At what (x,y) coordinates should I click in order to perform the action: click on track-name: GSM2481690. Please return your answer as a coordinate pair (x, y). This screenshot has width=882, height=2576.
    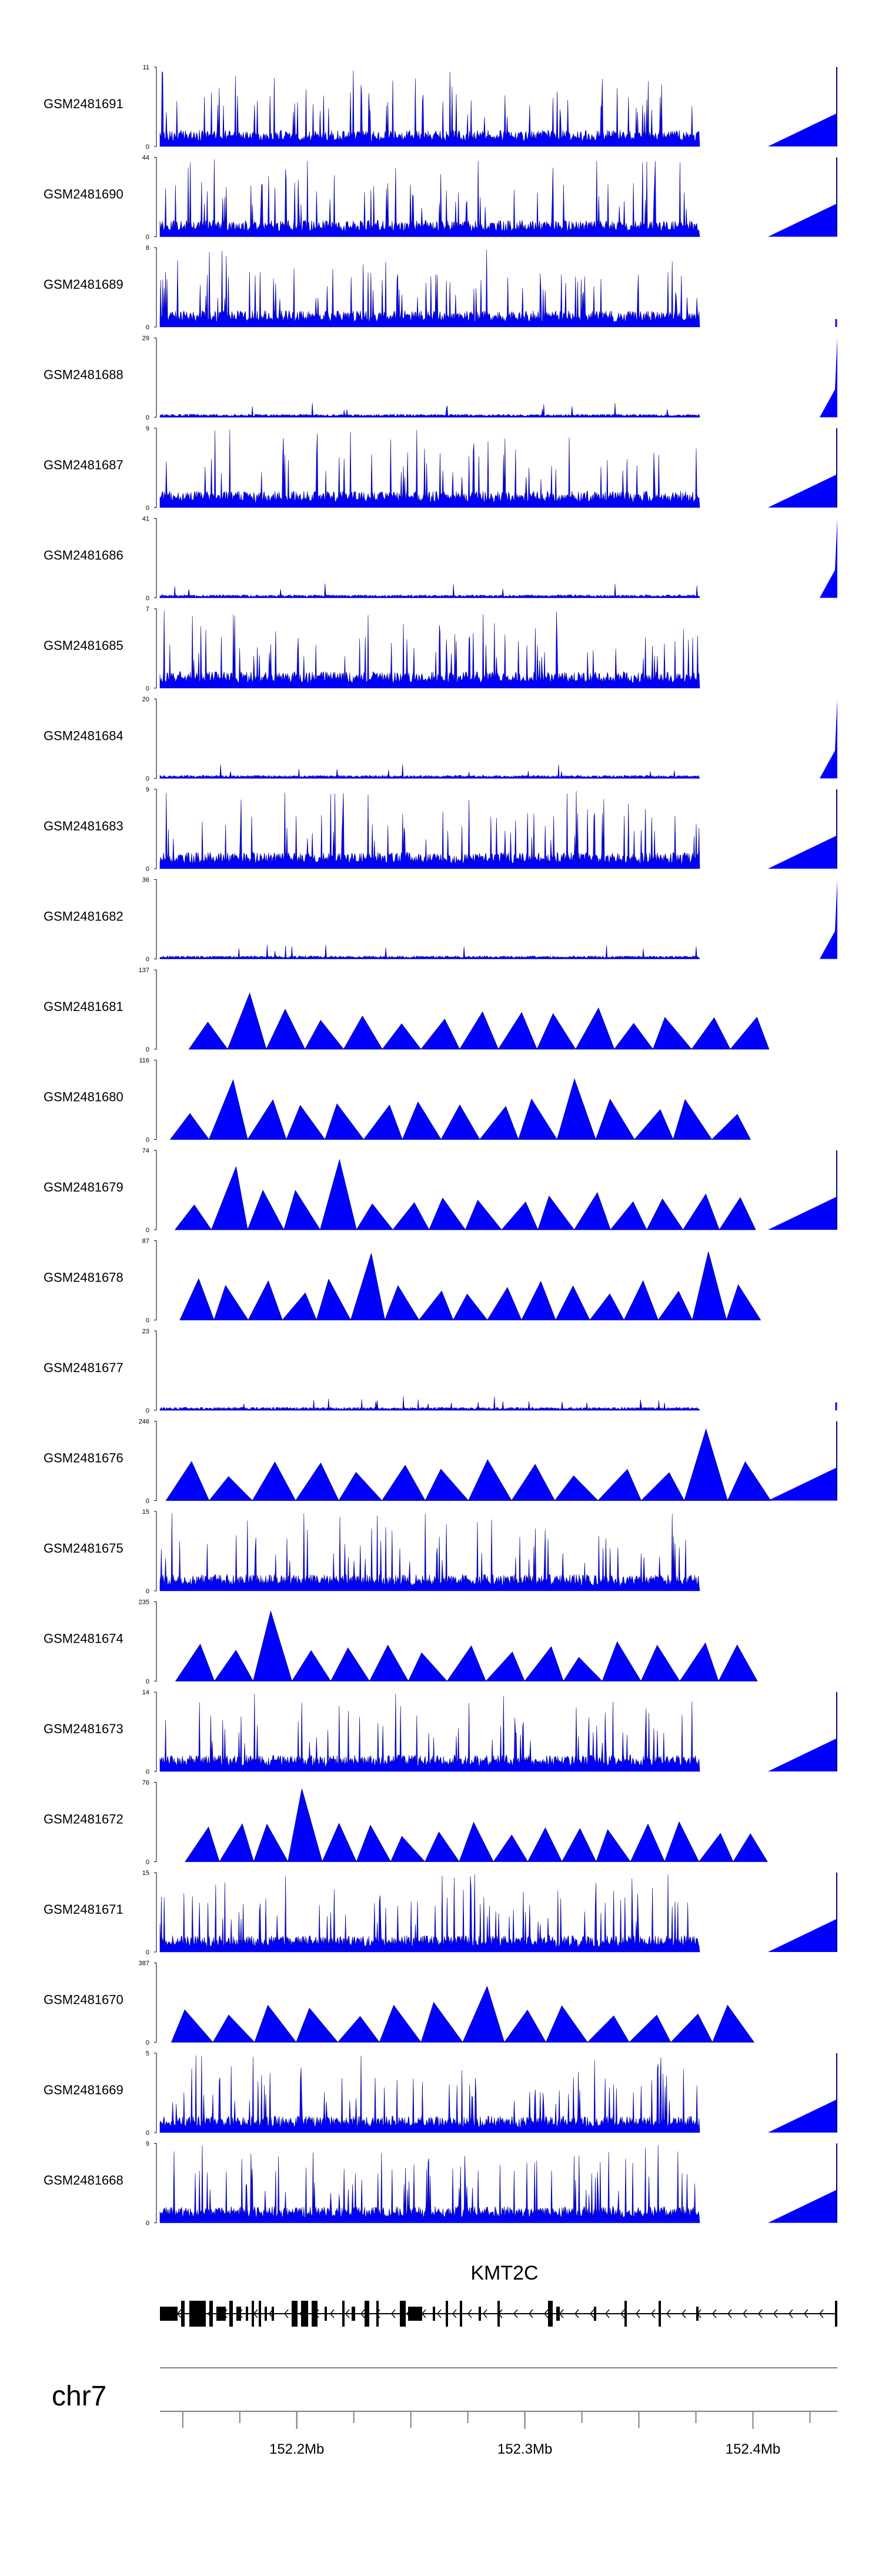
    Looking at the image, I should click on (83, 194).